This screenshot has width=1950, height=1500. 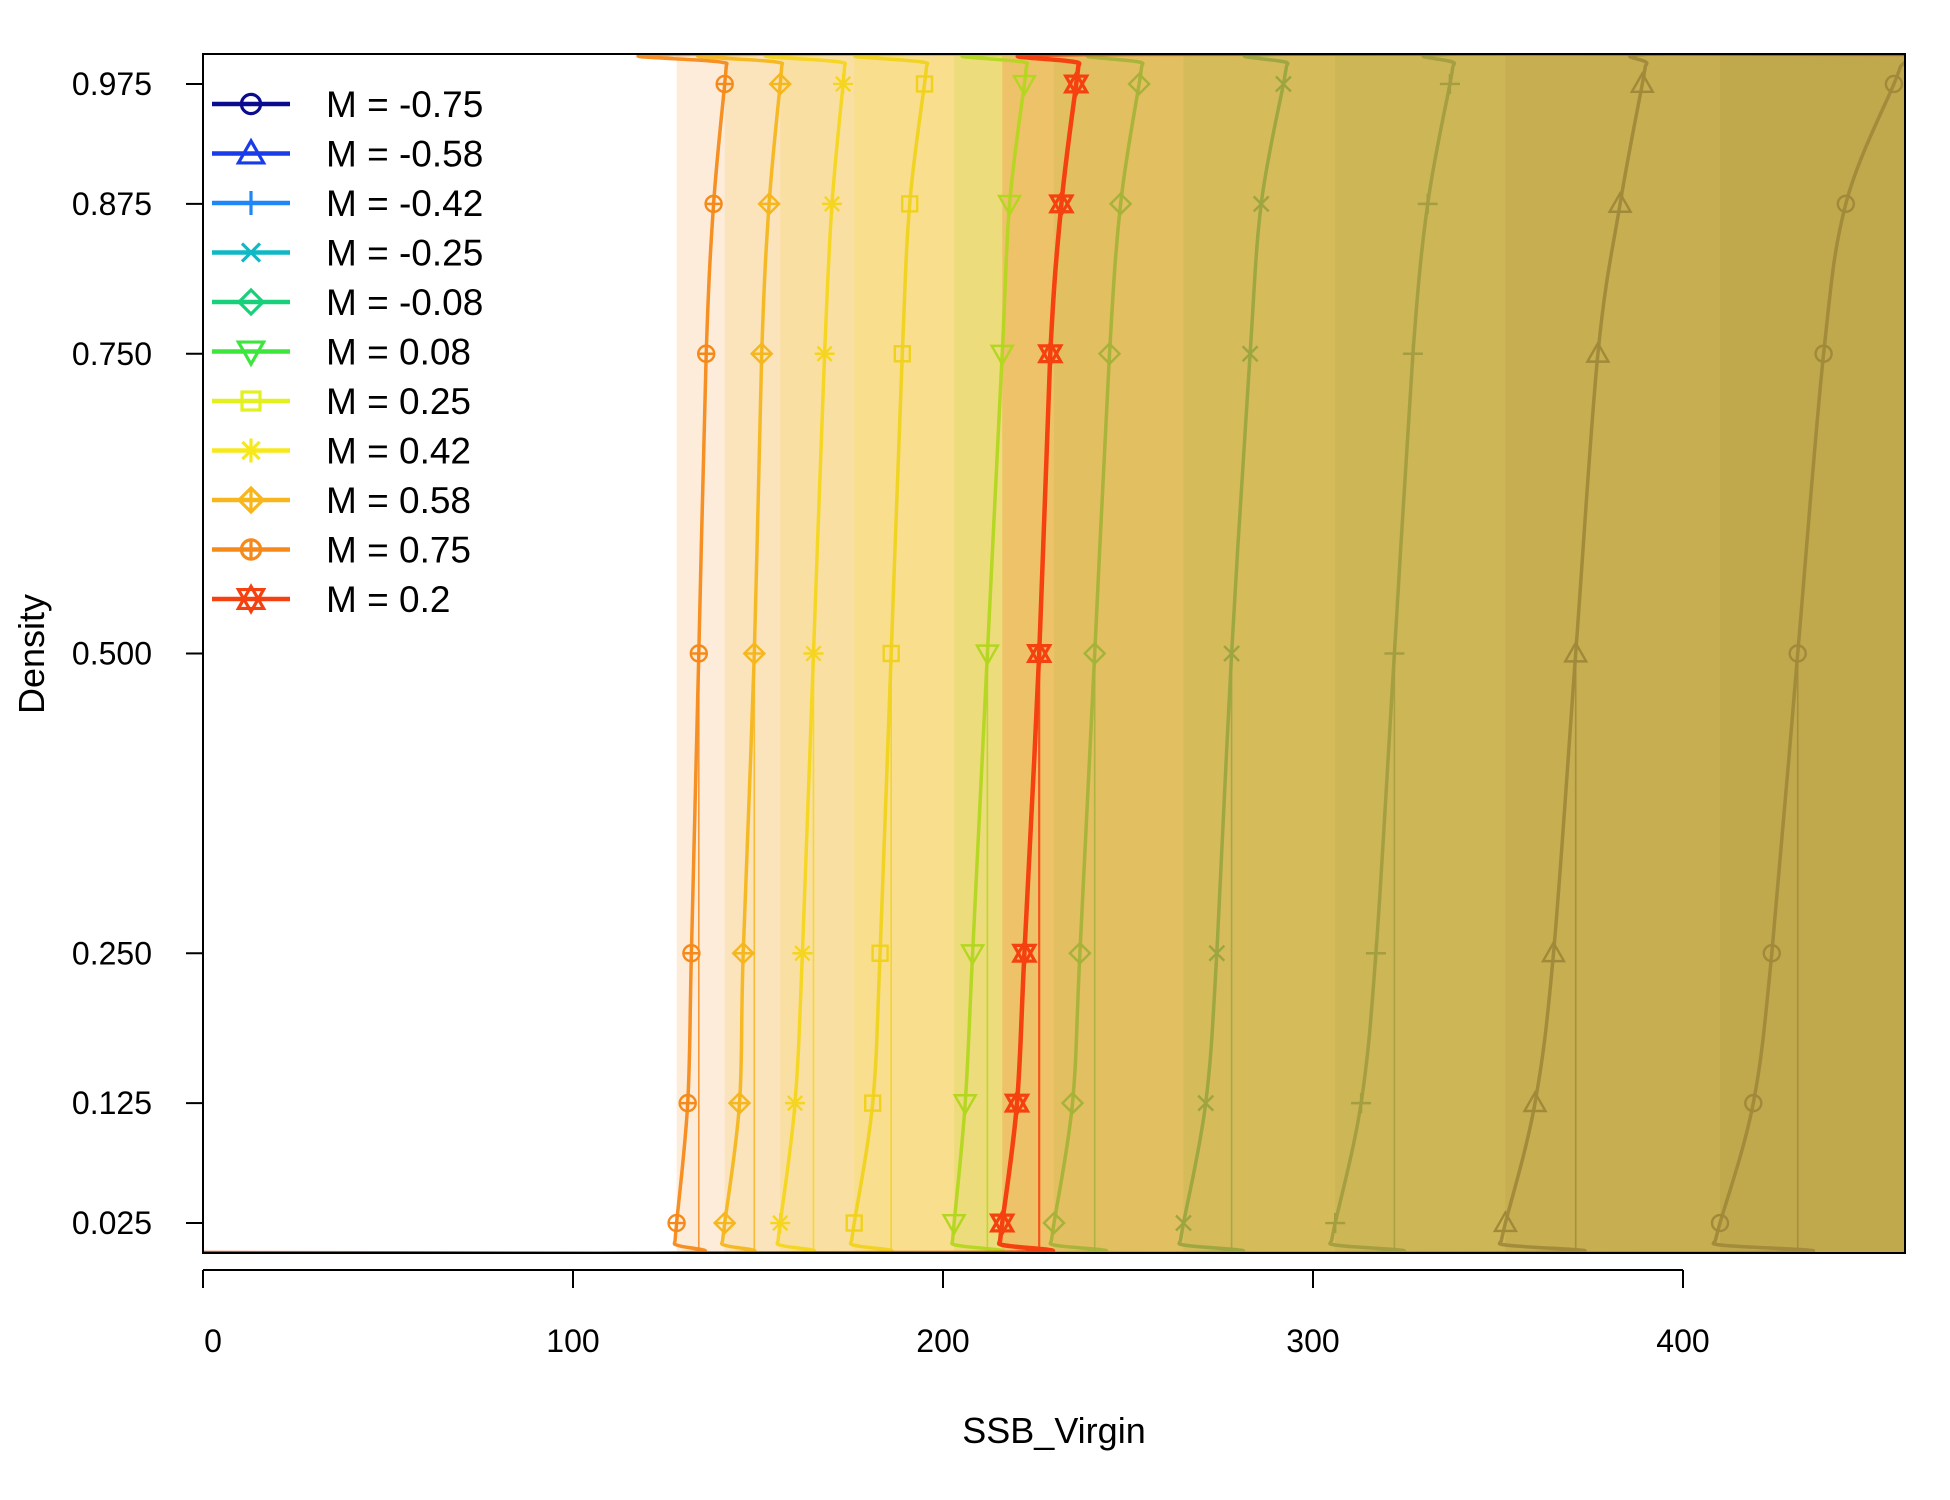 What do you see at coordinates (398, 401) in the screenshot?
I see `legend-label: M = 0.25` at bounding box center [398, 401].